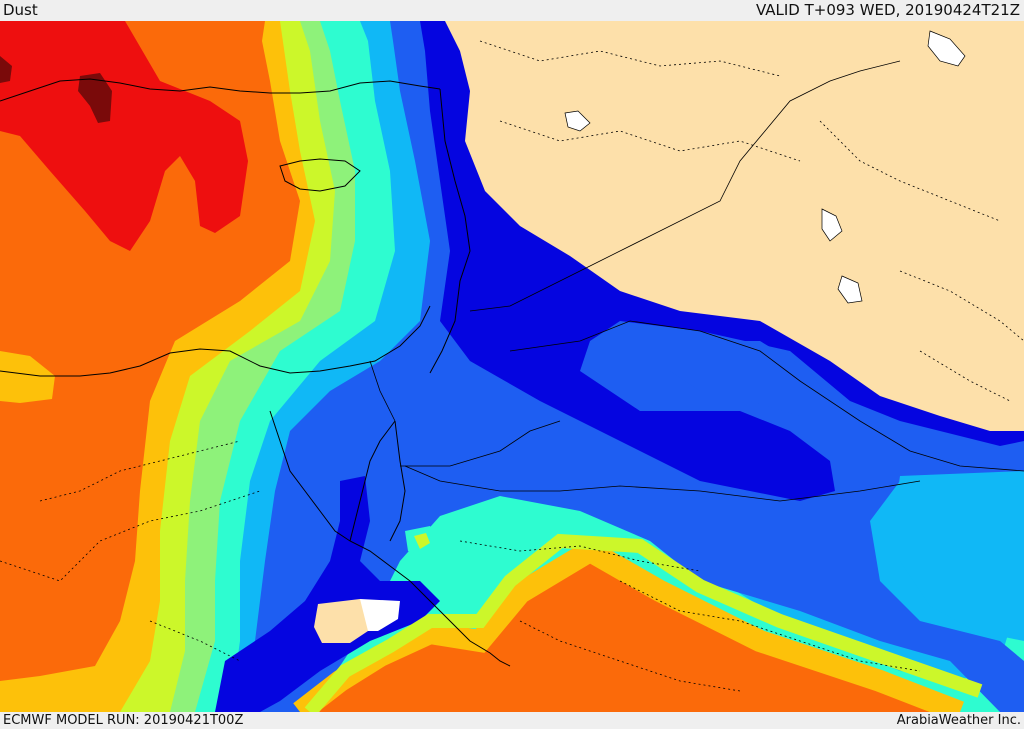 This screenshot has height=729, width=1024. What do you see at coordinates (958, 720) in the screenshot?
I see `credit-label: ArabiaWeather Inc.` at bounding box center [958, 720].